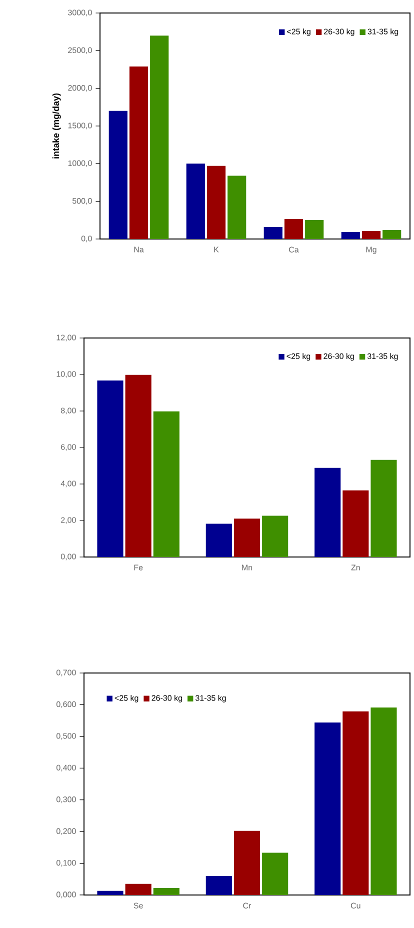 The width and height of the screenshot is (414, 928). Describe the element at coordinates (68, 484) in the screenshot. I see `y-tick-label: 4,00` at that location.